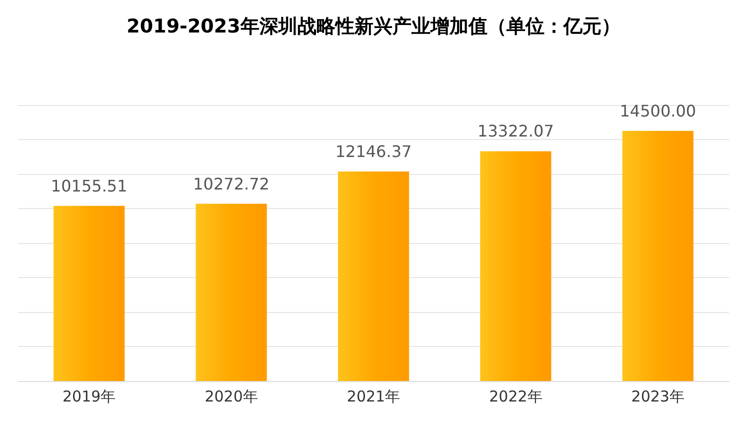 This screenshot has height=423, width=747. Describe the element at coordinates (515, 397) in the screenshot. I see `x-tick-label: 2022年` at that location.